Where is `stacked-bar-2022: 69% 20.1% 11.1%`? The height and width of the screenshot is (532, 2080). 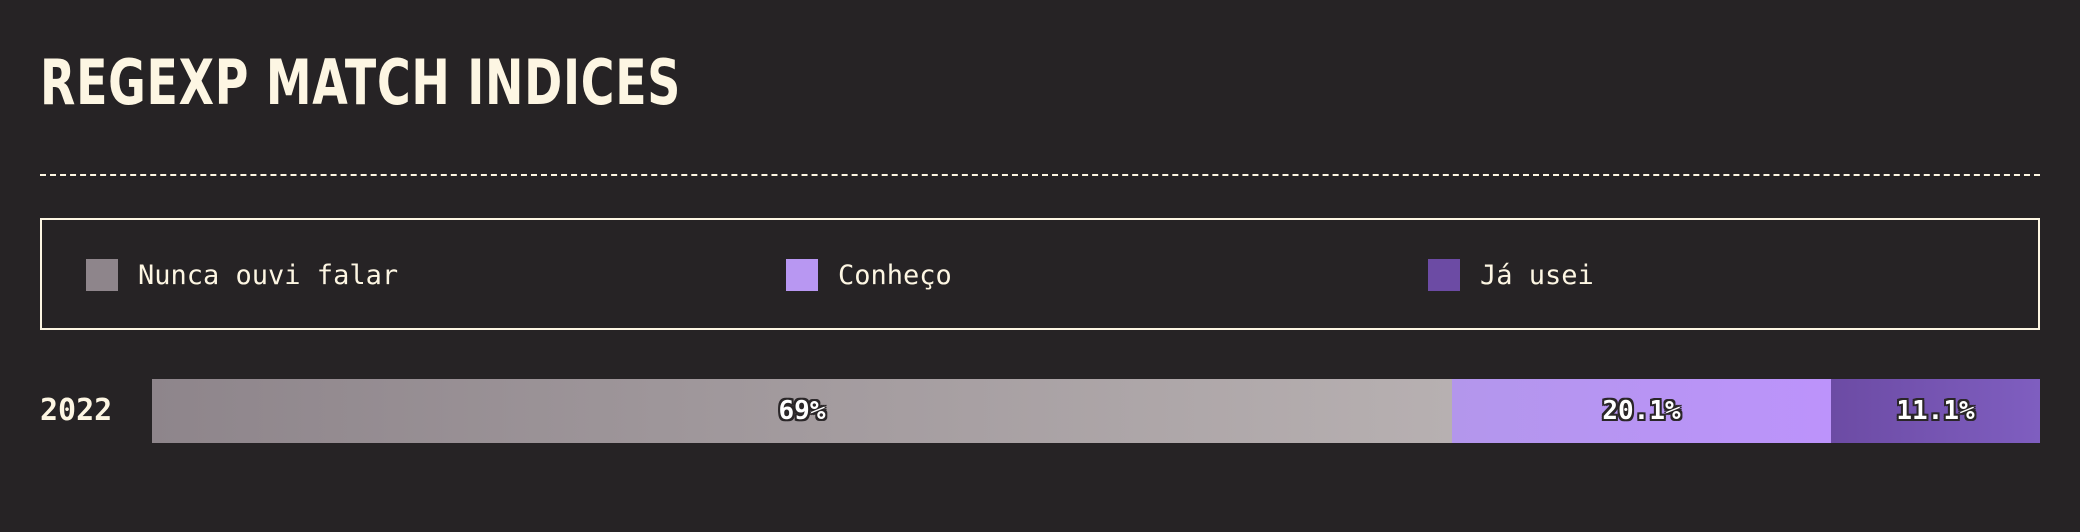 stacked-bar-2022: 69% 20.1% 11.1% is located at coordinates (1096, 411).